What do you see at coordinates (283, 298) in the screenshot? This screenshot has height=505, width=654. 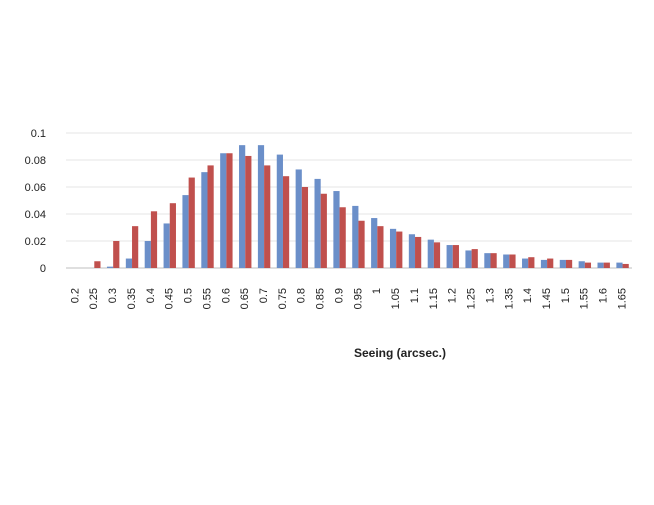 I see `x-tick-label: 0.75` at bounding box center [283, 298].